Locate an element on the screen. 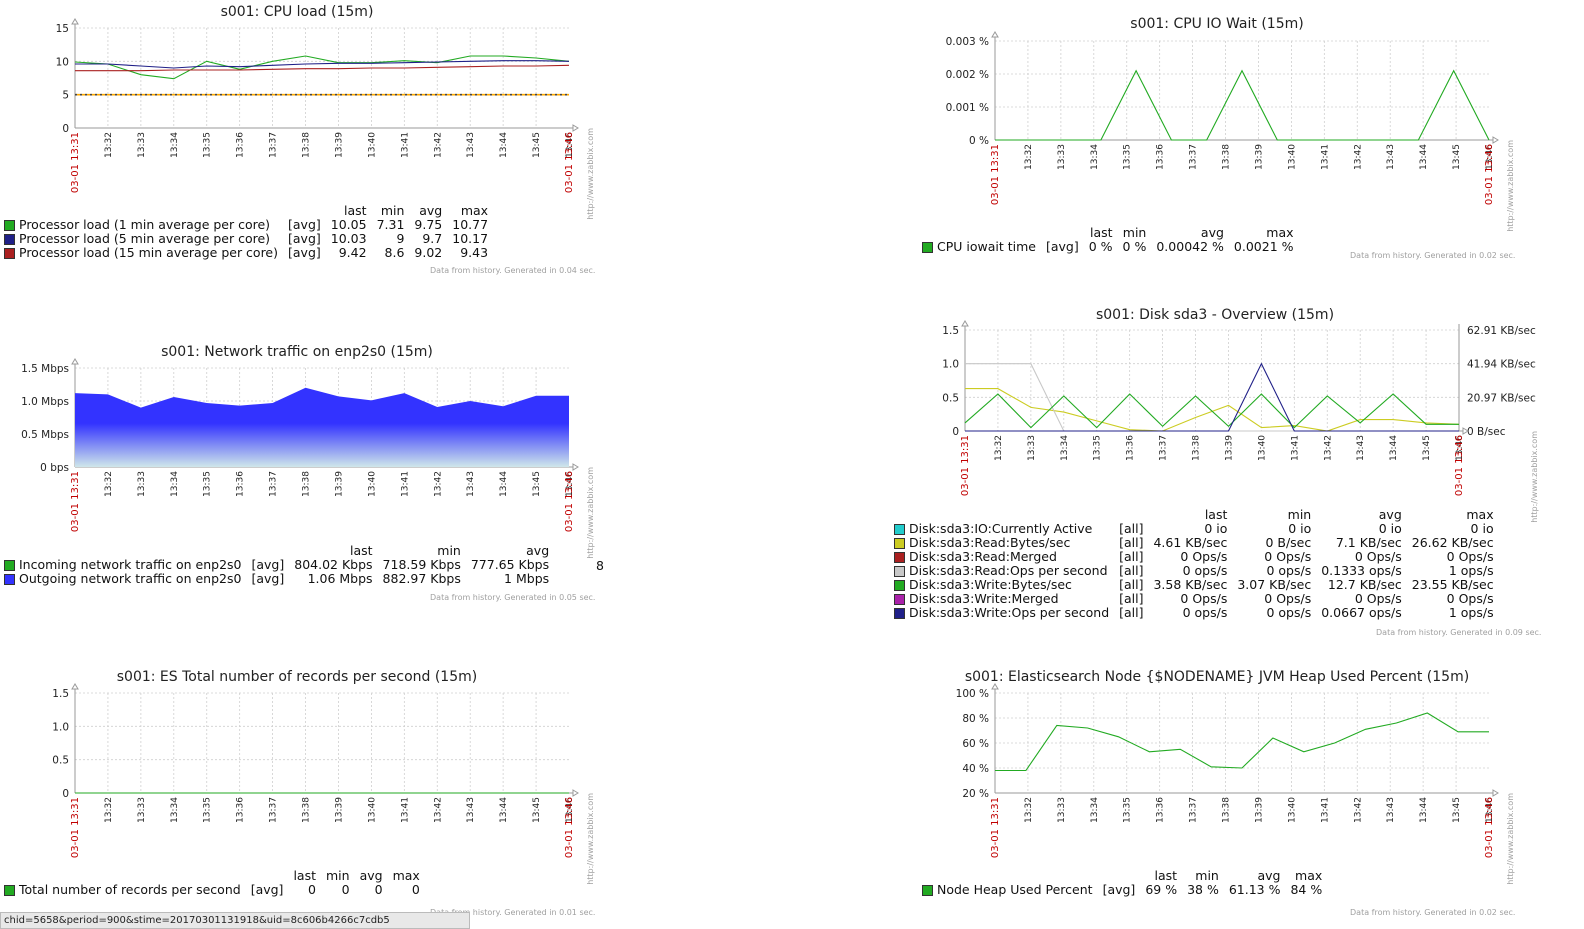 The width and height of the screenshot is (1584, 929). legend-value-avg: 9.75 is located at coordinates (428, 224).